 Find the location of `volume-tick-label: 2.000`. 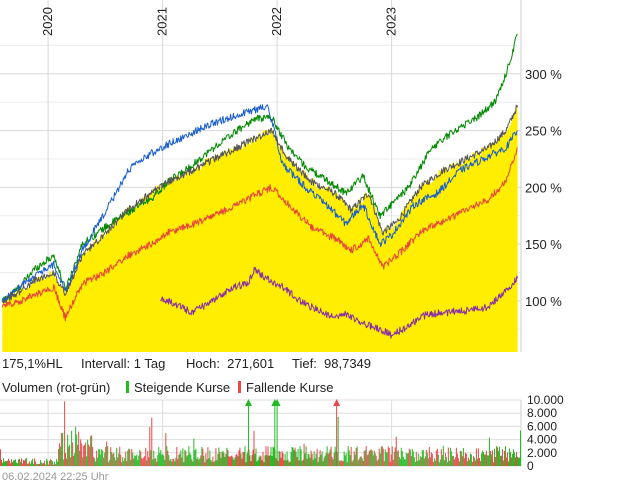

volume-tick-label: 2.000 is located at coordinates (542, 453).